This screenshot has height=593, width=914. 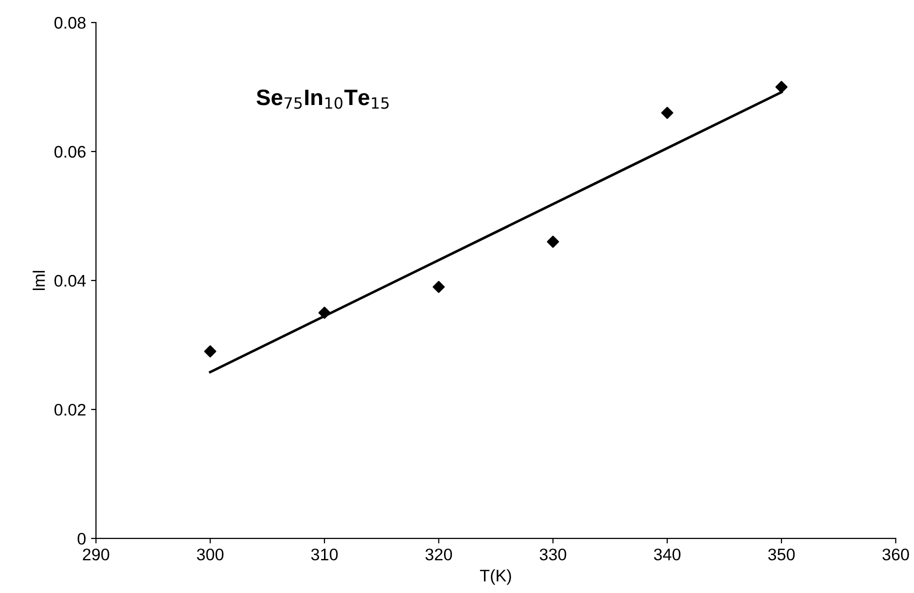 I want to click on x-tick-label: 300, so click(x=210, y=554).